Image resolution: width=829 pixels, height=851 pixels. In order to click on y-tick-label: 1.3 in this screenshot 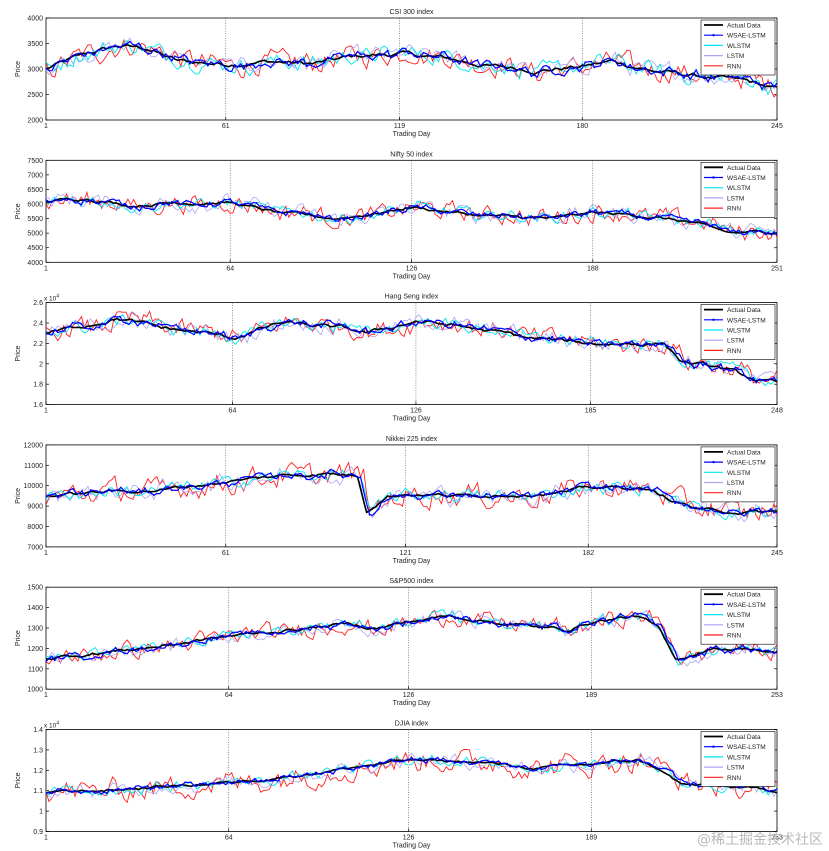, I will do `click(38, 750)`.